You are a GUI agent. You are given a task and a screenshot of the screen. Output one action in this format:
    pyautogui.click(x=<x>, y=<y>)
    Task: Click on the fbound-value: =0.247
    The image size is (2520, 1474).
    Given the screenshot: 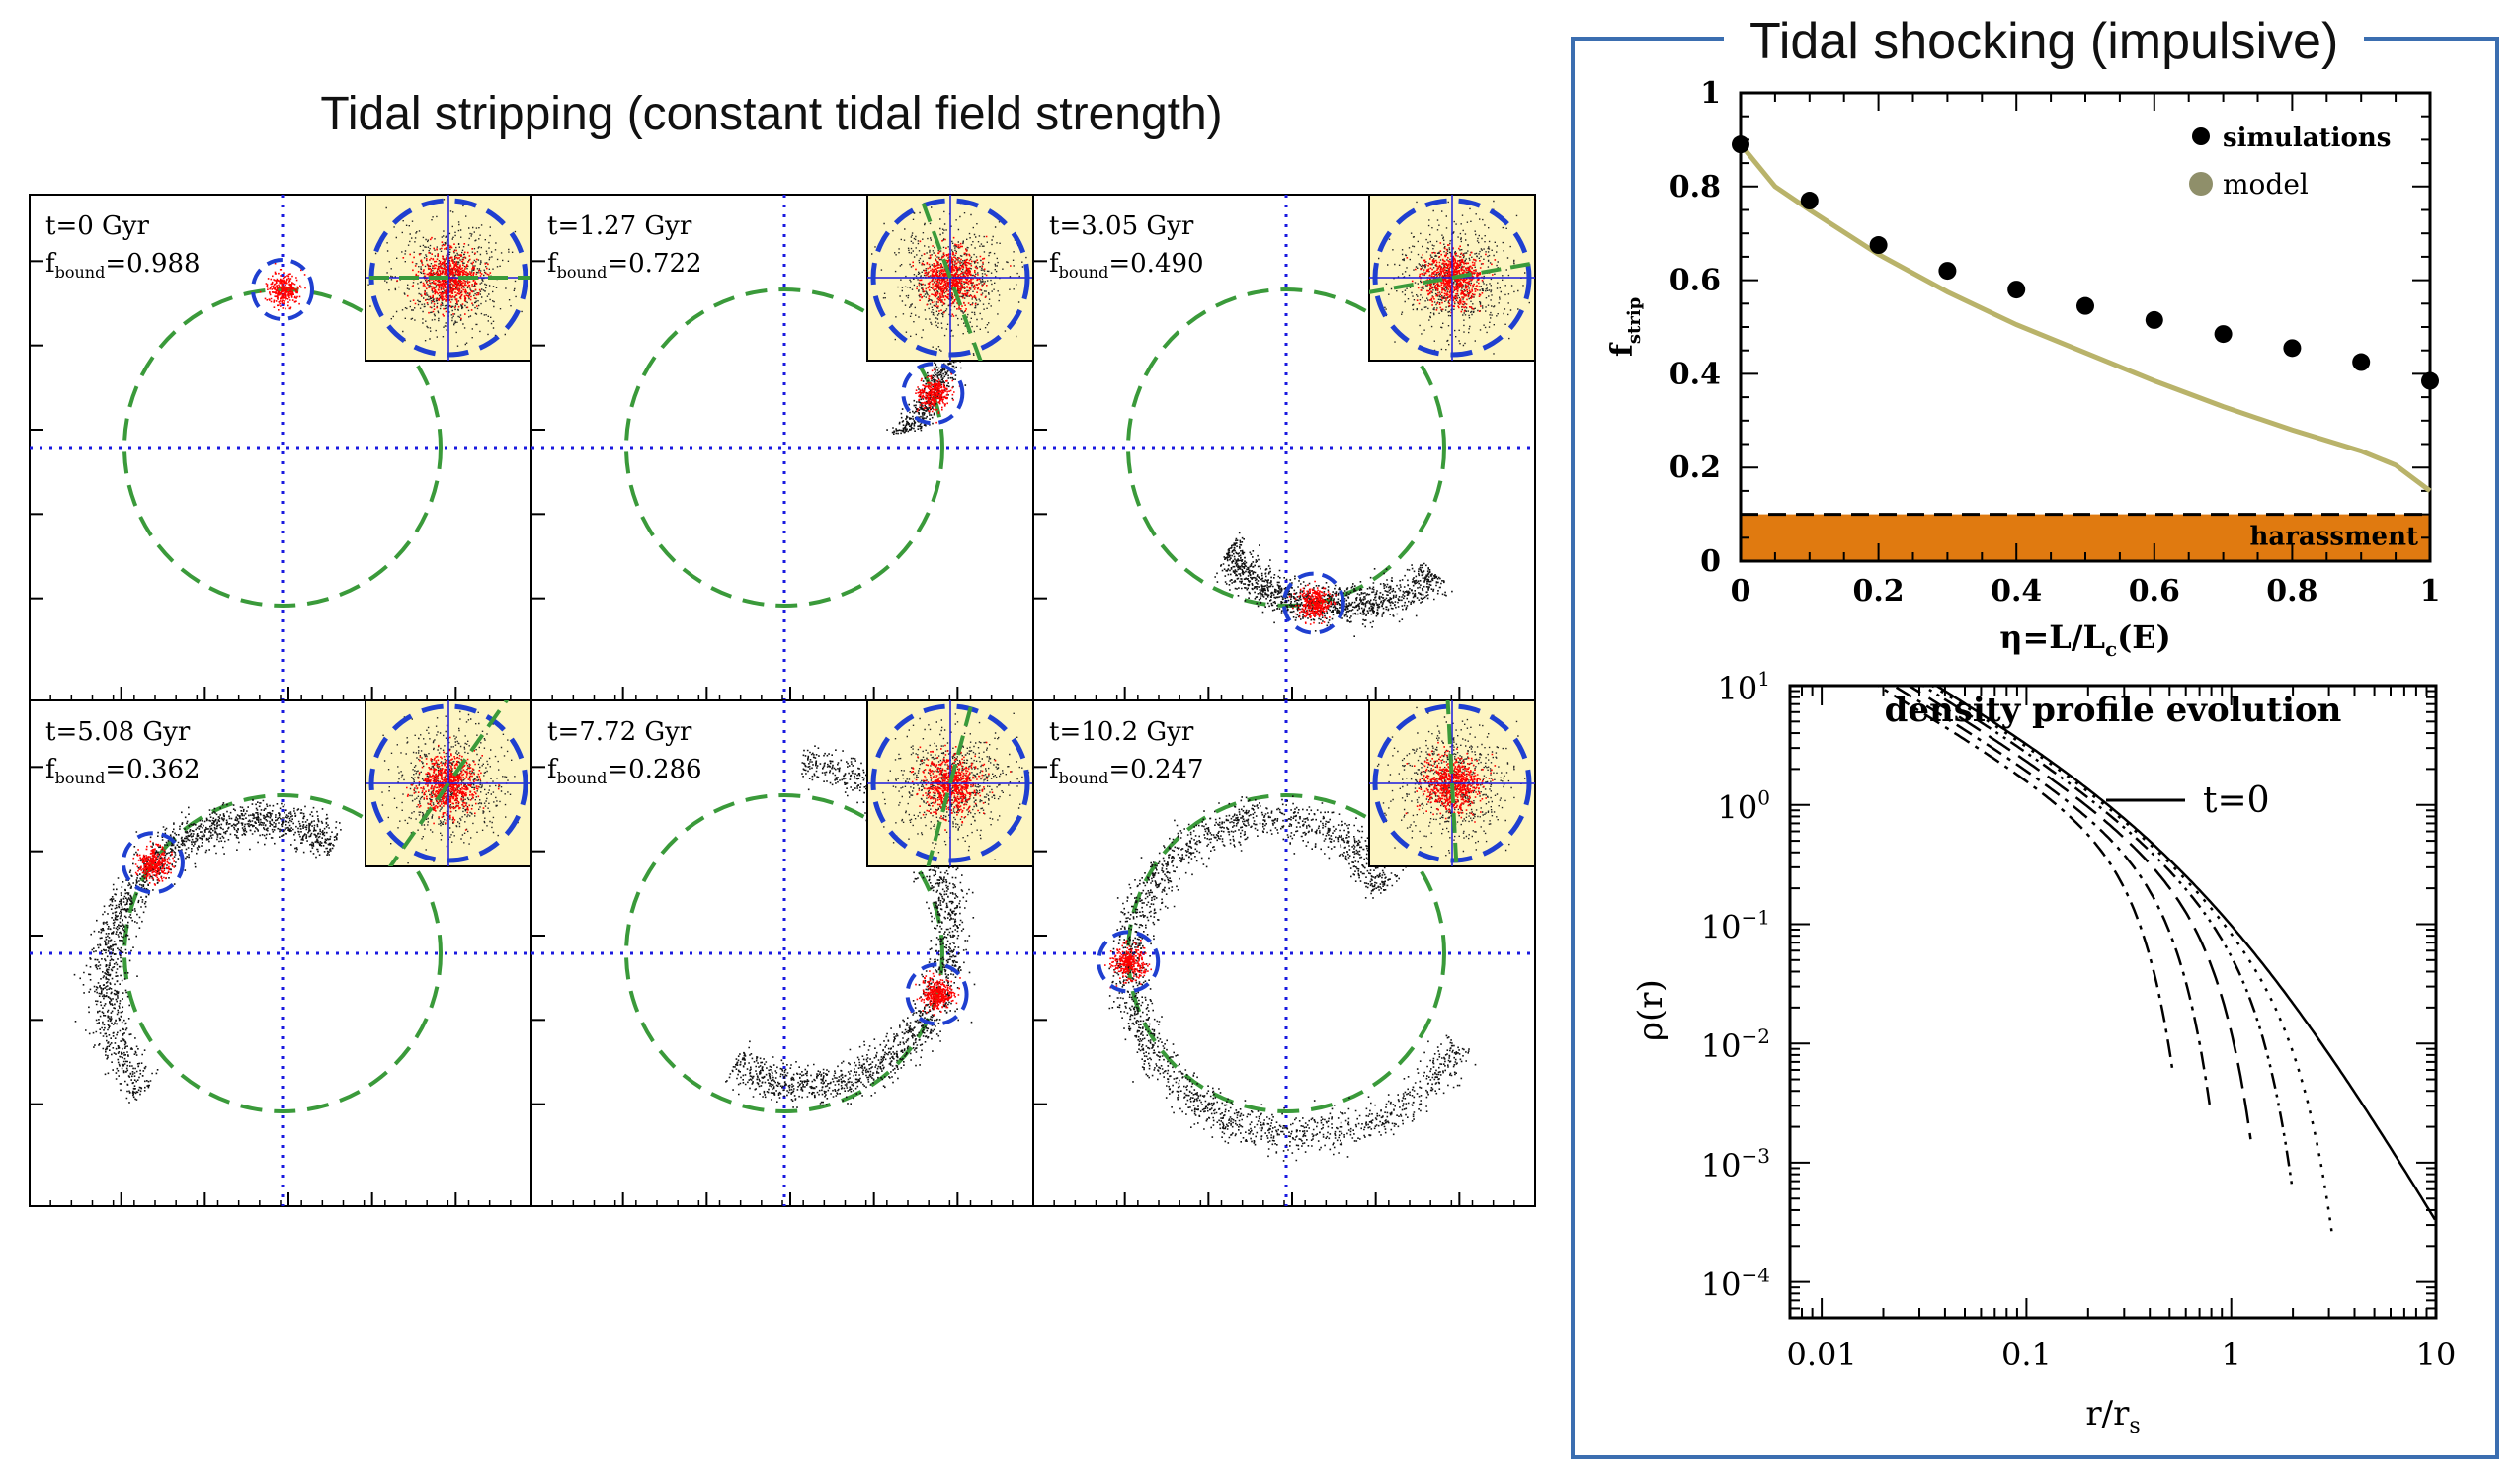 What is the action you would take?
    pyautogui.click(x=1156, y=770)
    